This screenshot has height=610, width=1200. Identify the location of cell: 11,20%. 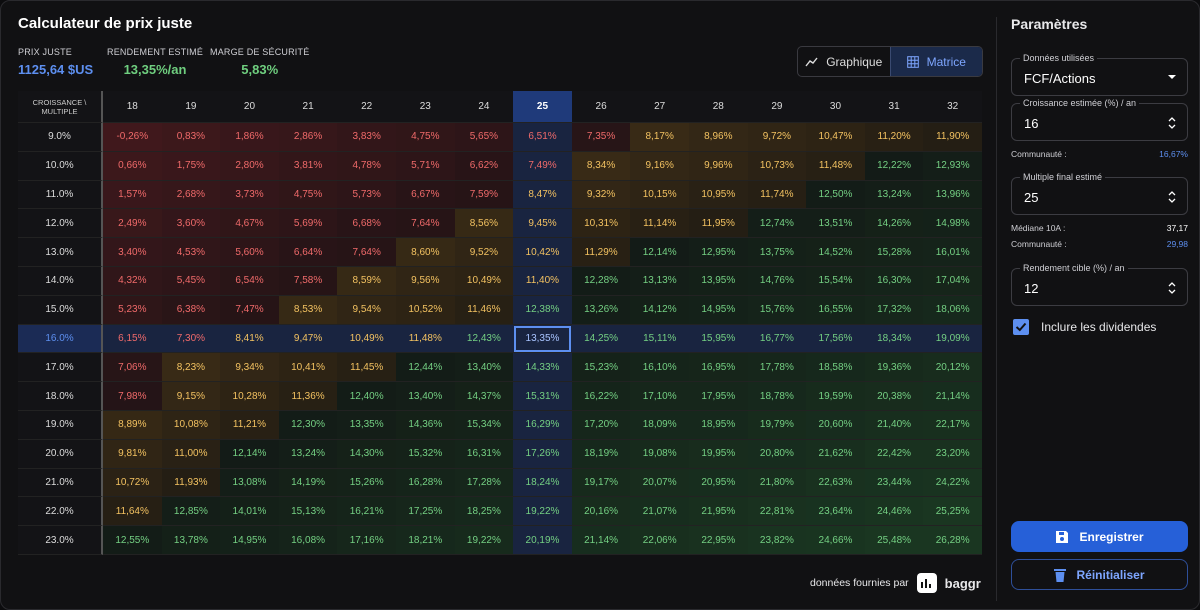
(894, 137).